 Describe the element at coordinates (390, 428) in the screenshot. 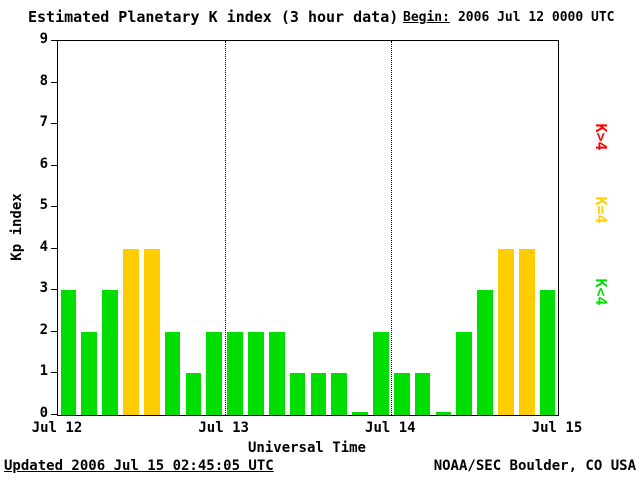

I see `x-tick-label: Jul 14` at that location.